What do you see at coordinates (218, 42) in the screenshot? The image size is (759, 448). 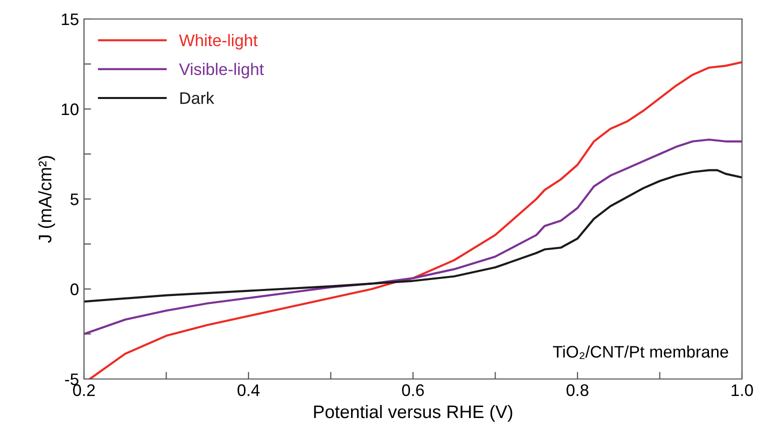 I see `legend-label: White-light` at bounding box center [218, 42].